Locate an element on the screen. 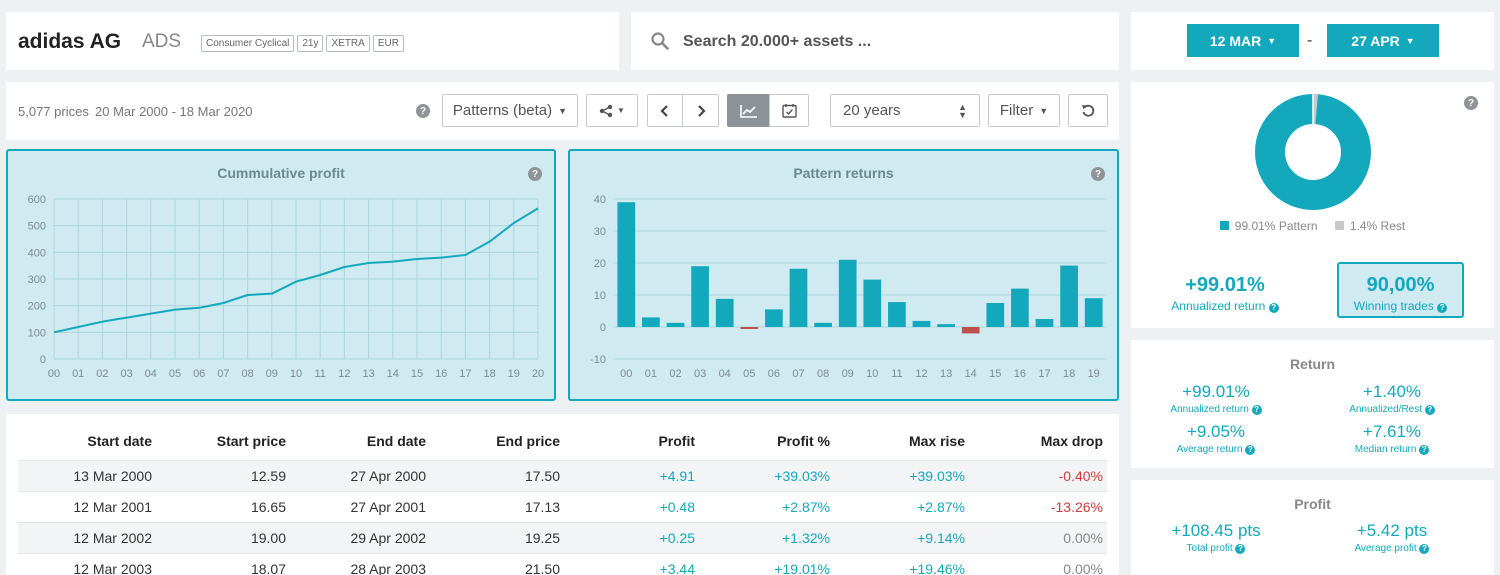 This screenshot has width=1500, height=575. undo-icon is located at coordinates (1087, 110).